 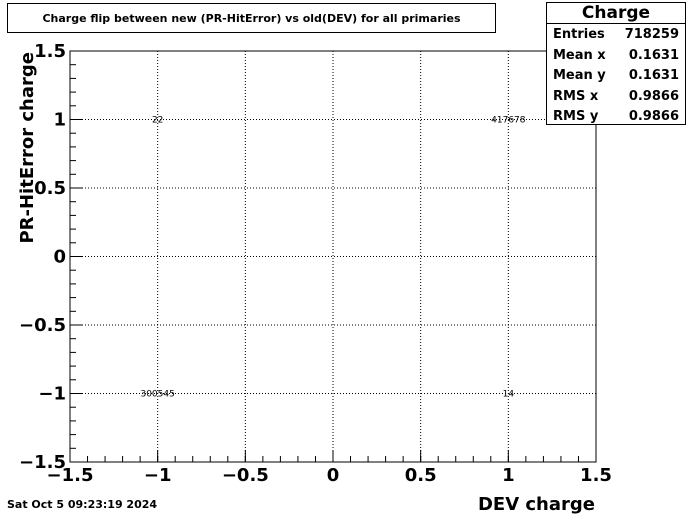 I want to click on x-axis-title: DEV charge, so click(x=536, y=504).